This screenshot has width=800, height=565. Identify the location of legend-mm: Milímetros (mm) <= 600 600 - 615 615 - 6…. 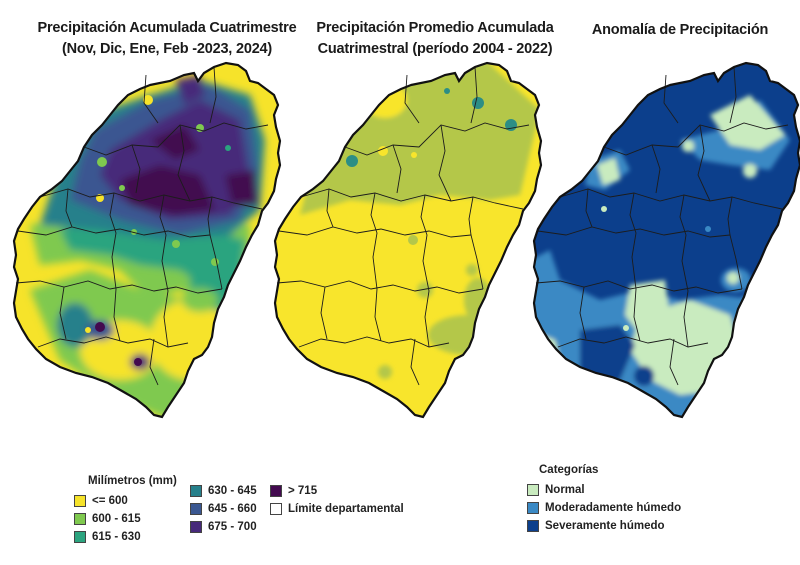
(247, 510).